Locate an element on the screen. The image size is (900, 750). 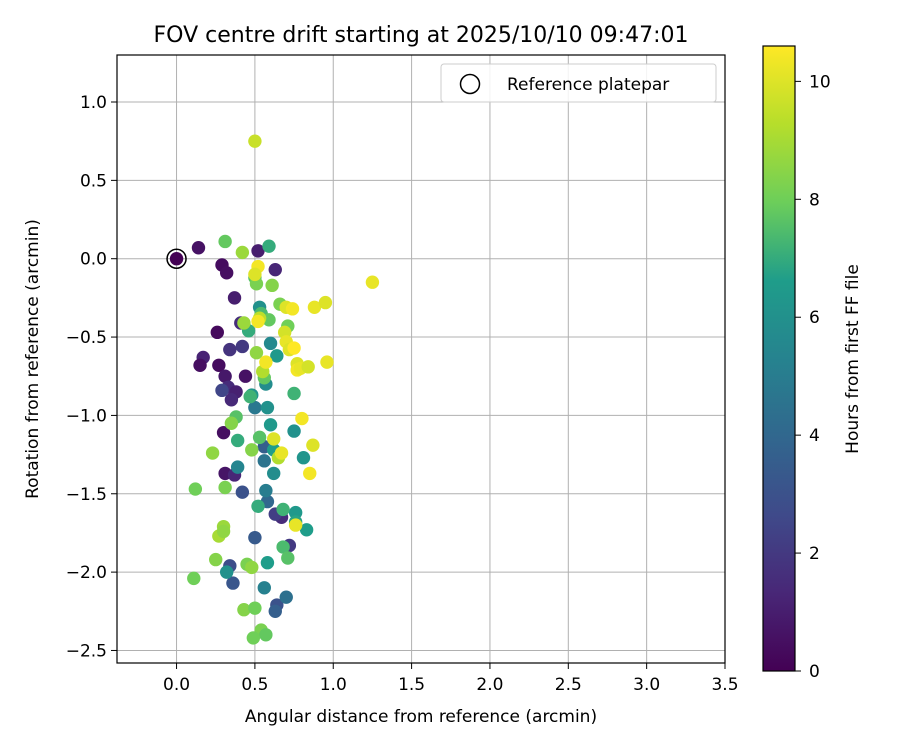
colorbar-tick-label: 2 is located at coordinates (814, 554).